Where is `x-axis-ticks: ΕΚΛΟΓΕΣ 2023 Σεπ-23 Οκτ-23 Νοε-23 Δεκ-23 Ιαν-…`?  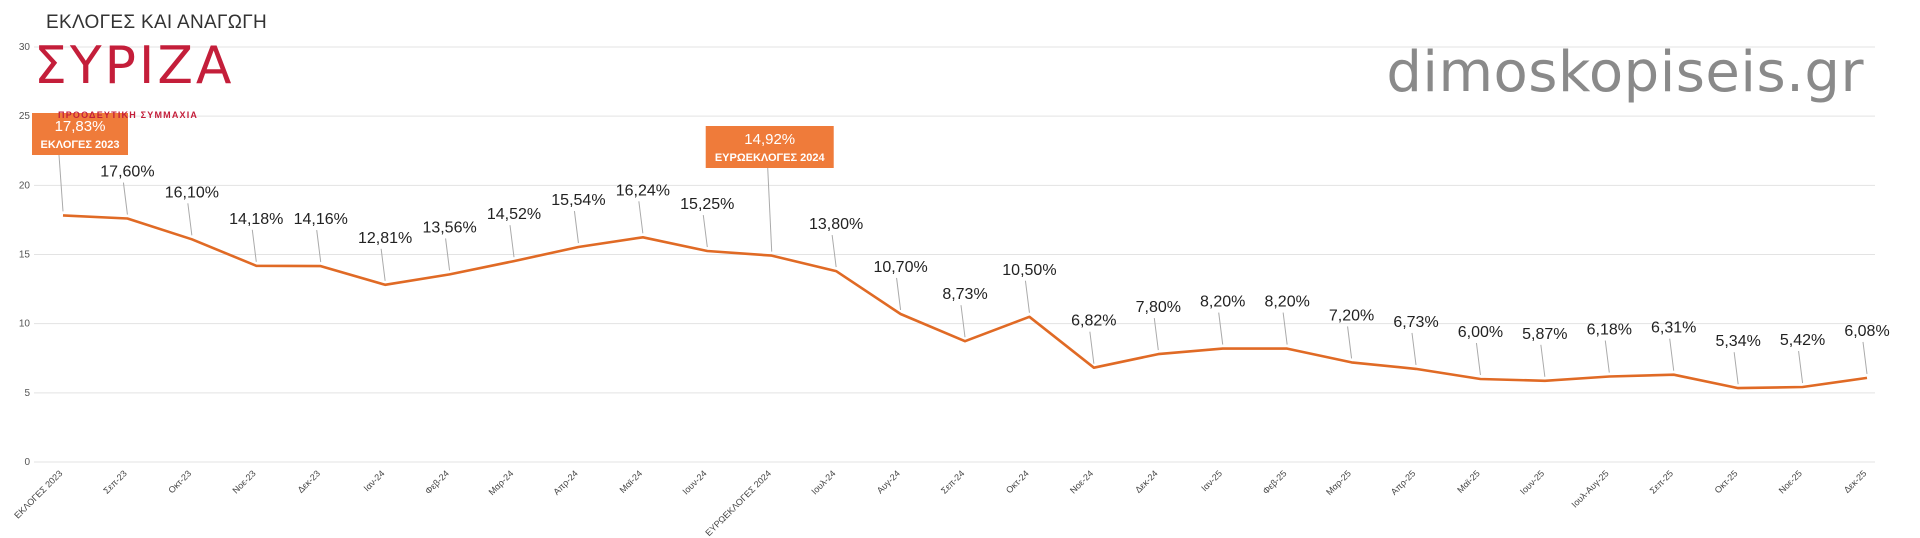
x-axis-ticks: ΕΚΛΟΓΕΣ 2023 Σεπ-23 Οκτ-23 Νοε-23 Δεκ-23 Ιαν-… is located at coordinates (940, 503).